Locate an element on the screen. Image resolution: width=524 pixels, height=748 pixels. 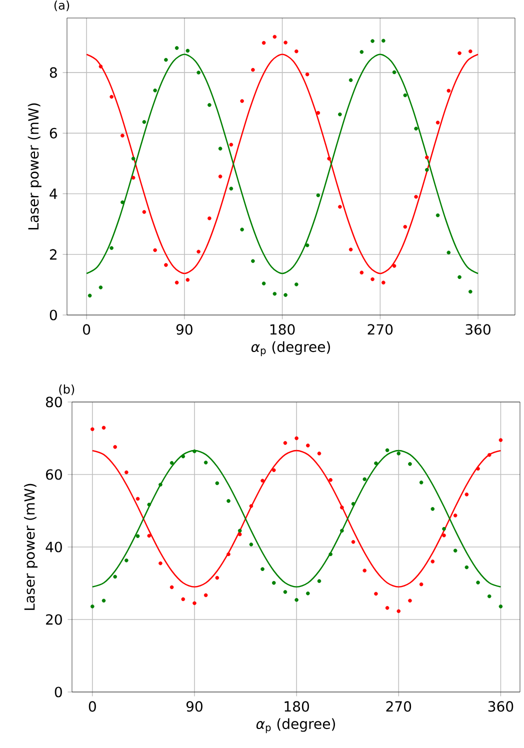
y-tick-label: 2 is located at coordinates (53, 254).